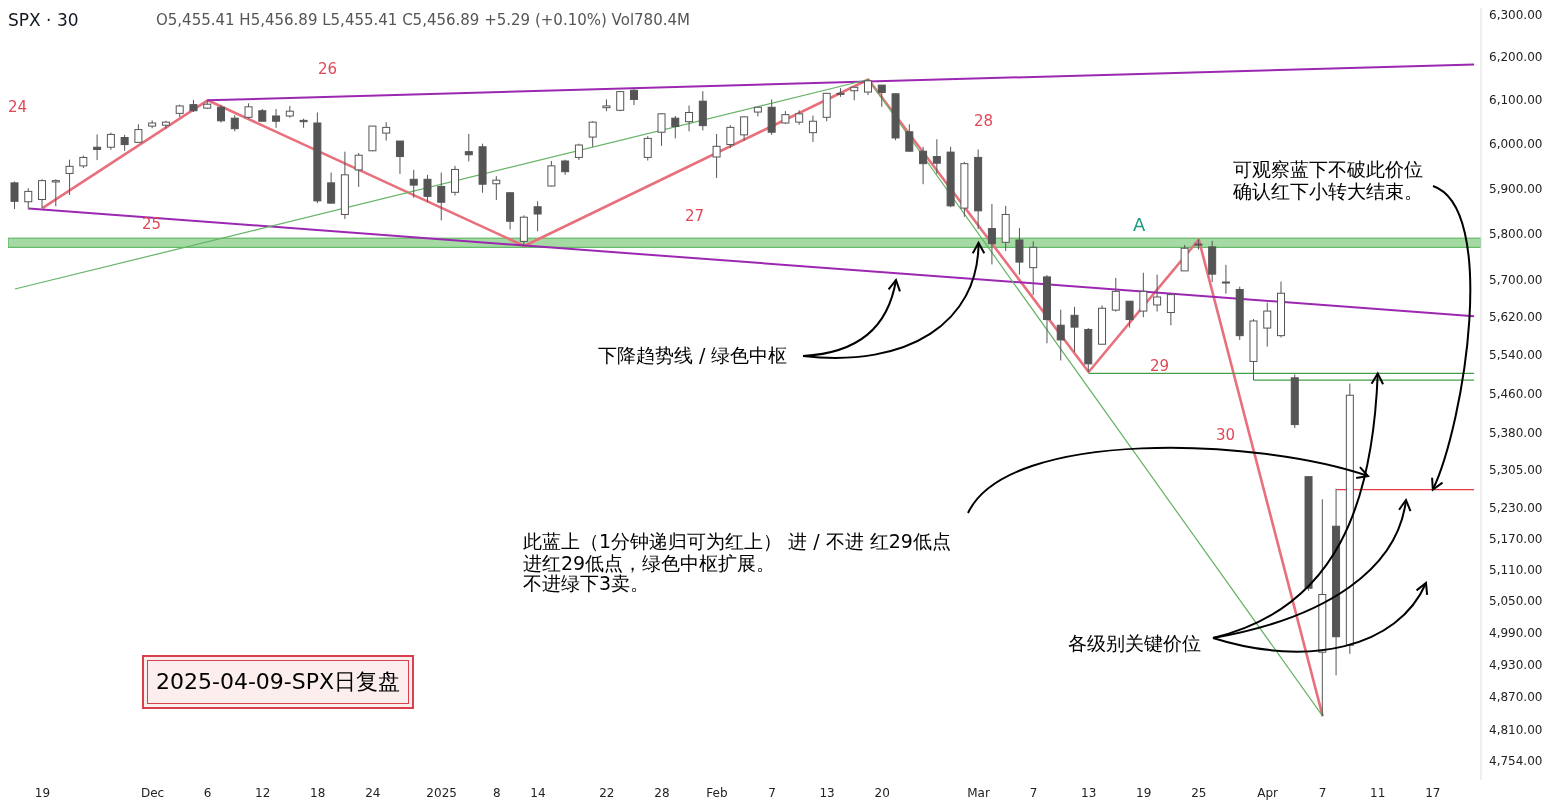  What do you see at coordinates (693, 355) in the screenshot?
I see `annotation: 下降趋势线 / 绿色中枢` at bounding box center [693, 355].